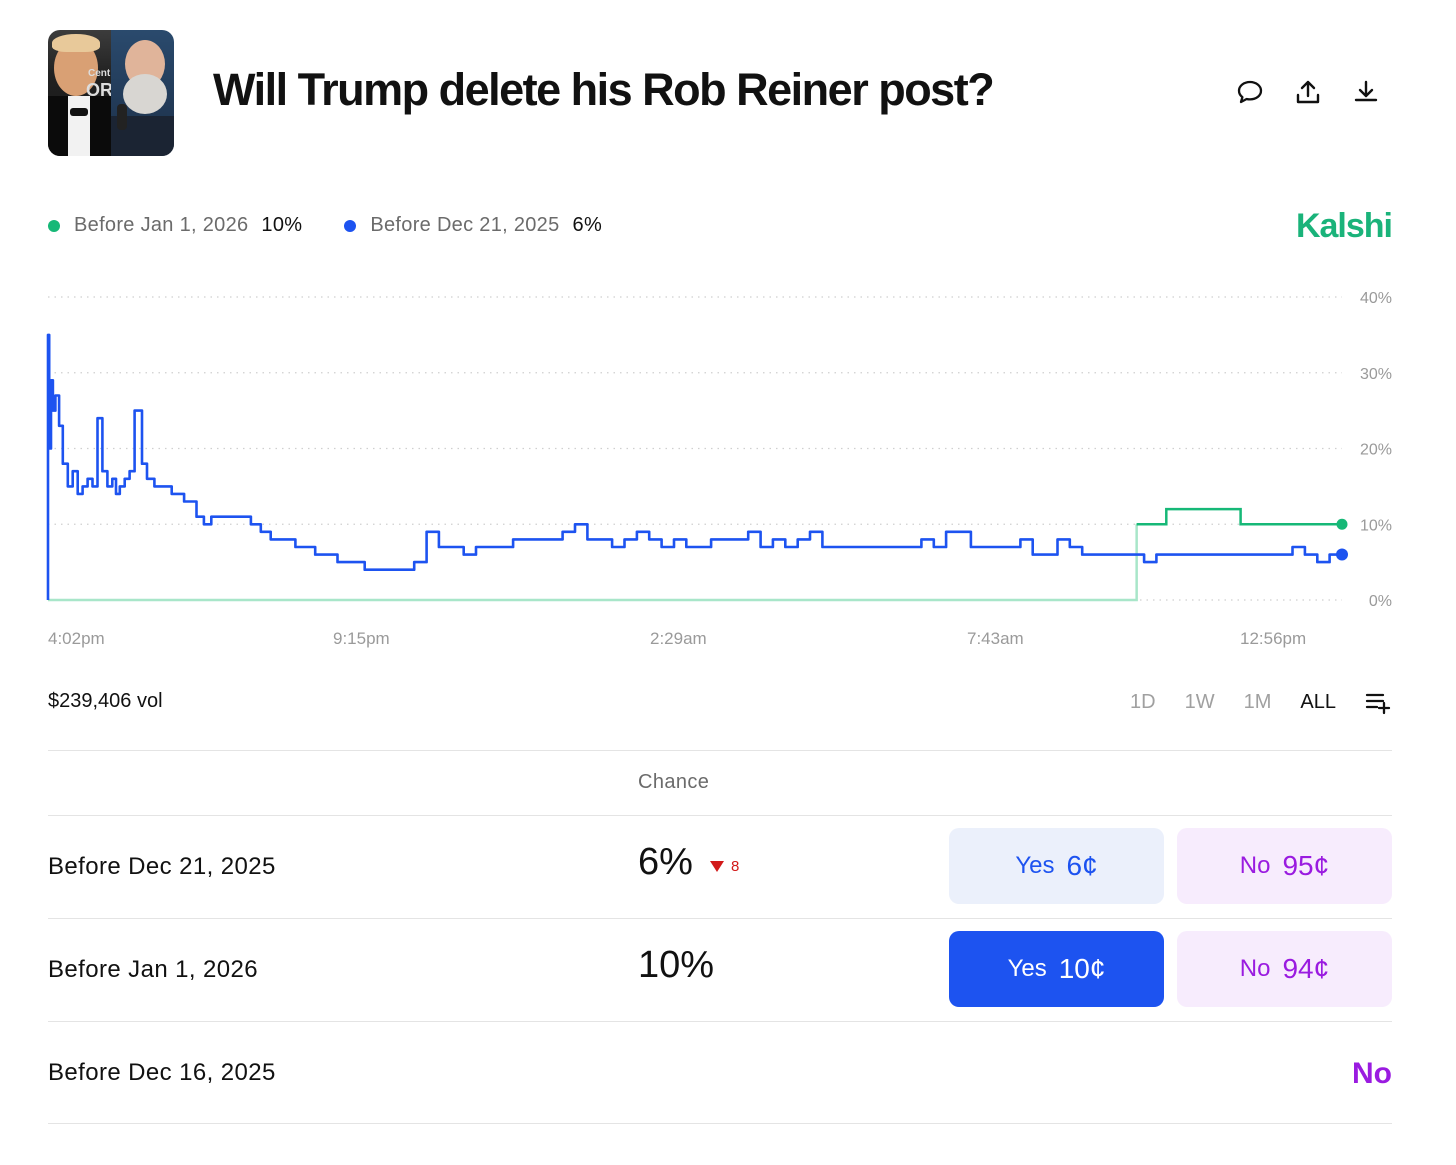 The height and width of the screenshot is (1165, 1456). What do you see at coordinates (1376, 525) in the screenshot?
I see `y-tick-label: 10%` at bounding box center [1376, 525].